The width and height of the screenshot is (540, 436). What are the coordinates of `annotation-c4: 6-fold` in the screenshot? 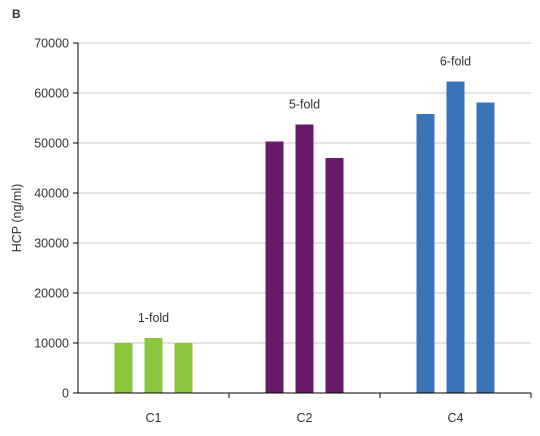 It's located at (455, 62).